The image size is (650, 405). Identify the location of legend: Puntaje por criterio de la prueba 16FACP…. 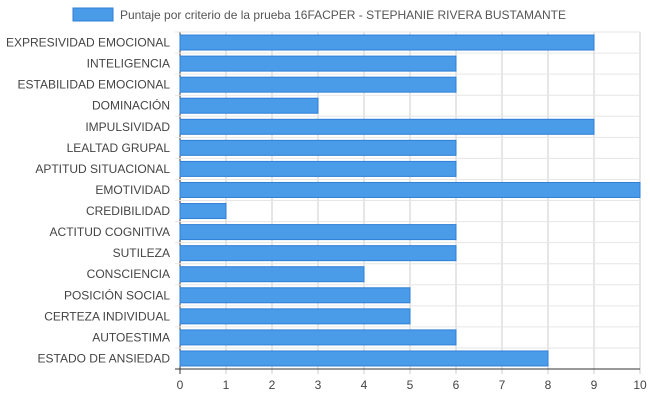
(319, 14).